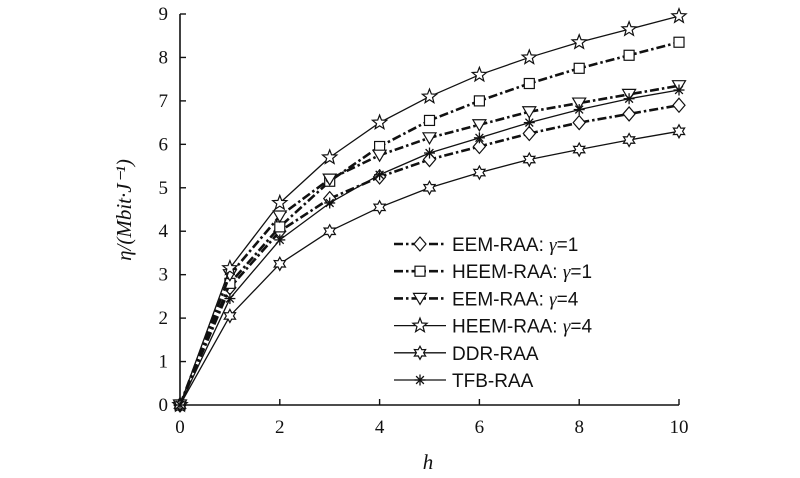 This screenshot has width=800, height=478. I want to click on legend-item: EEM-RAA: γ=4, so click(486, 299).